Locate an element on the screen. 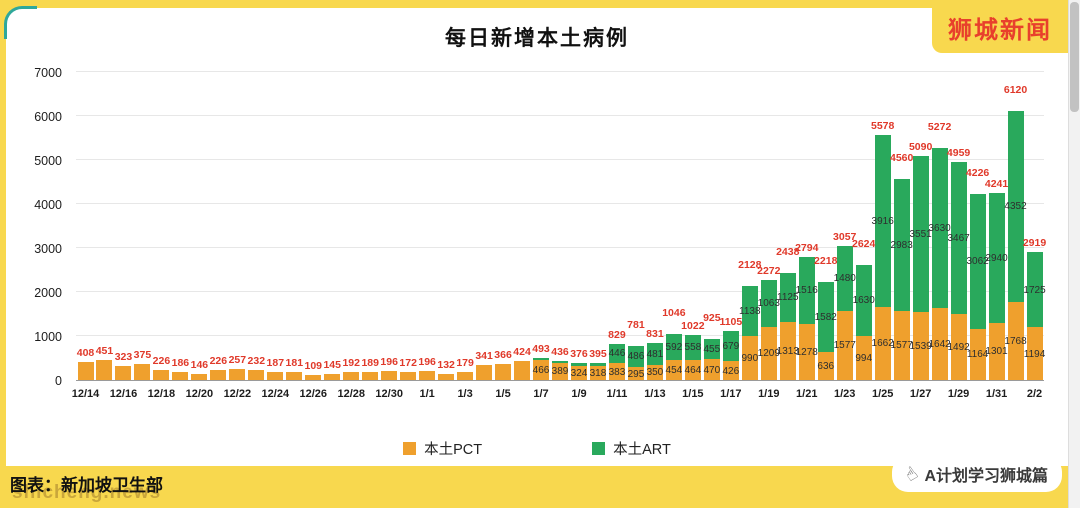 This screenshot has width=1080, height=508. bar-12/14: 408 is located at coordinates (85, 363).